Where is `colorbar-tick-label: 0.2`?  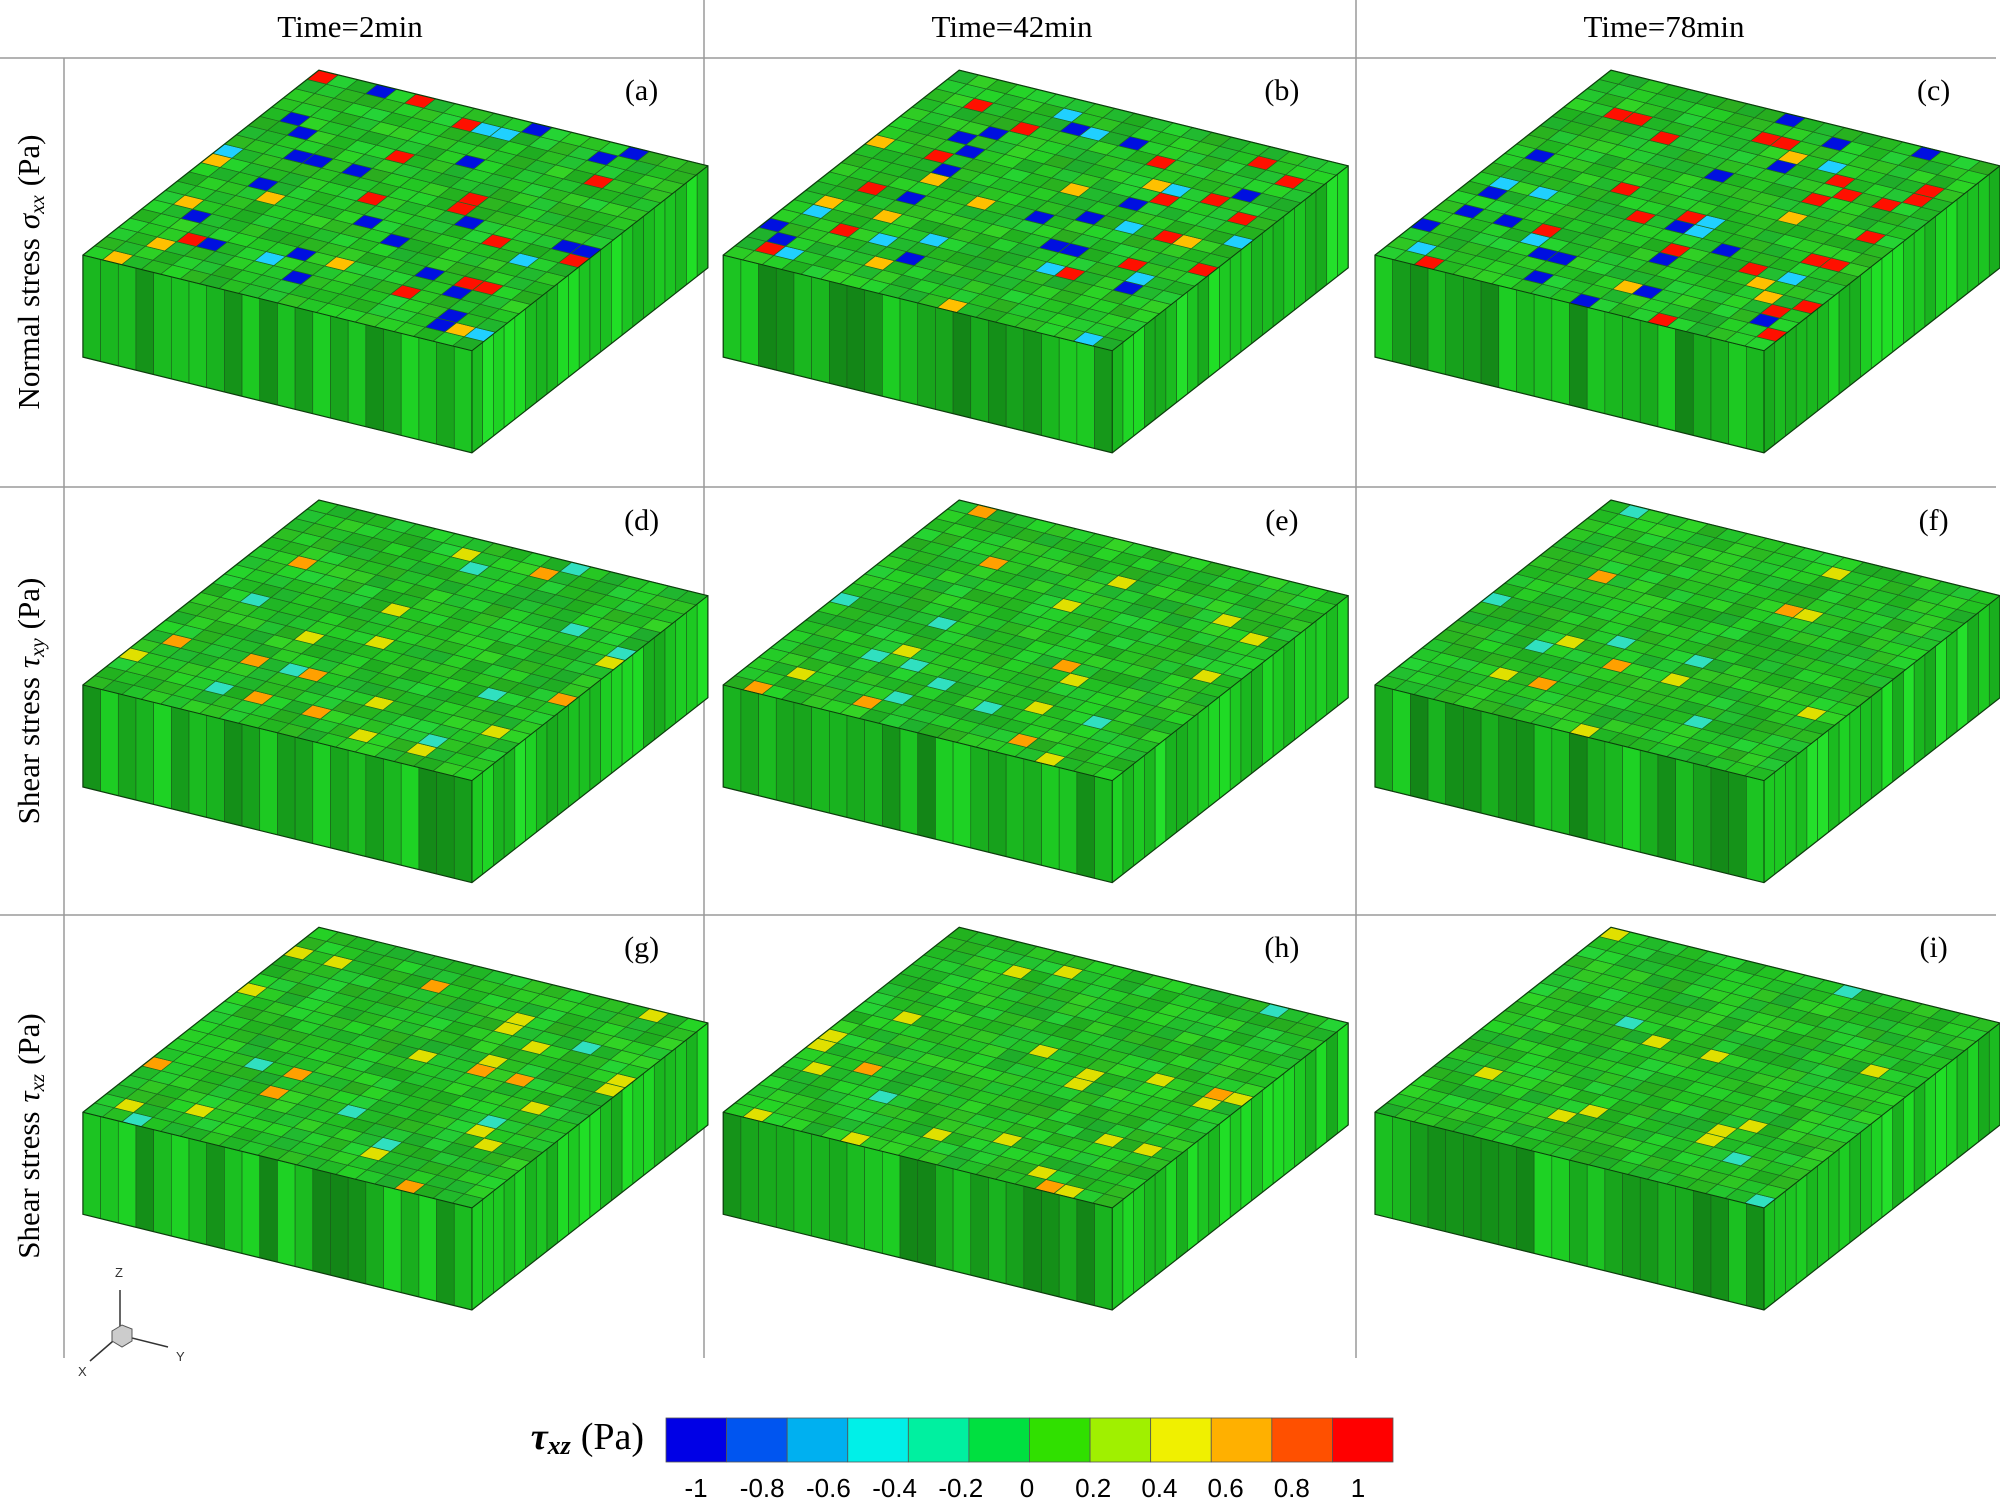 colorbar-tick-label: 0.2 is located at coordinates (1093, 1488).